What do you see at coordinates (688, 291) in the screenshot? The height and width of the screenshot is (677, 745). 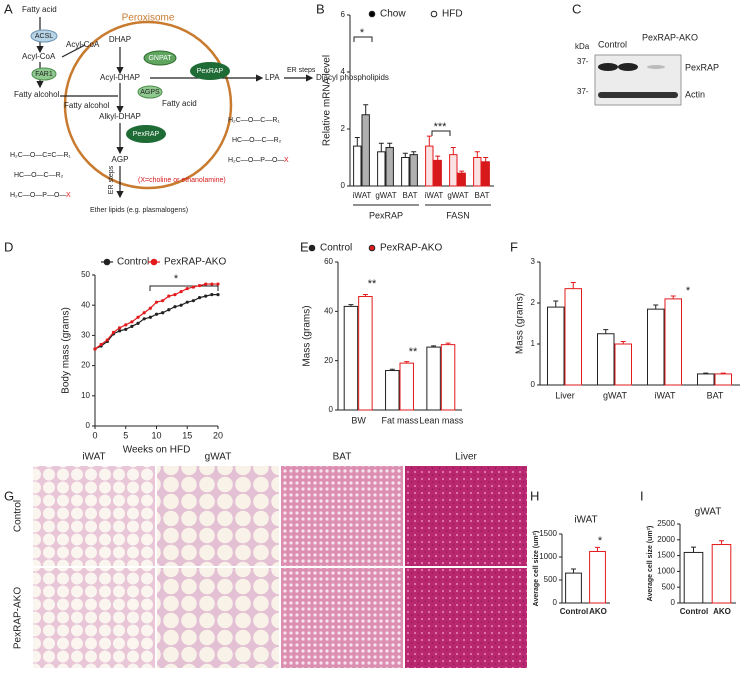 I see `significance: *` at bounding box center [688, 291].